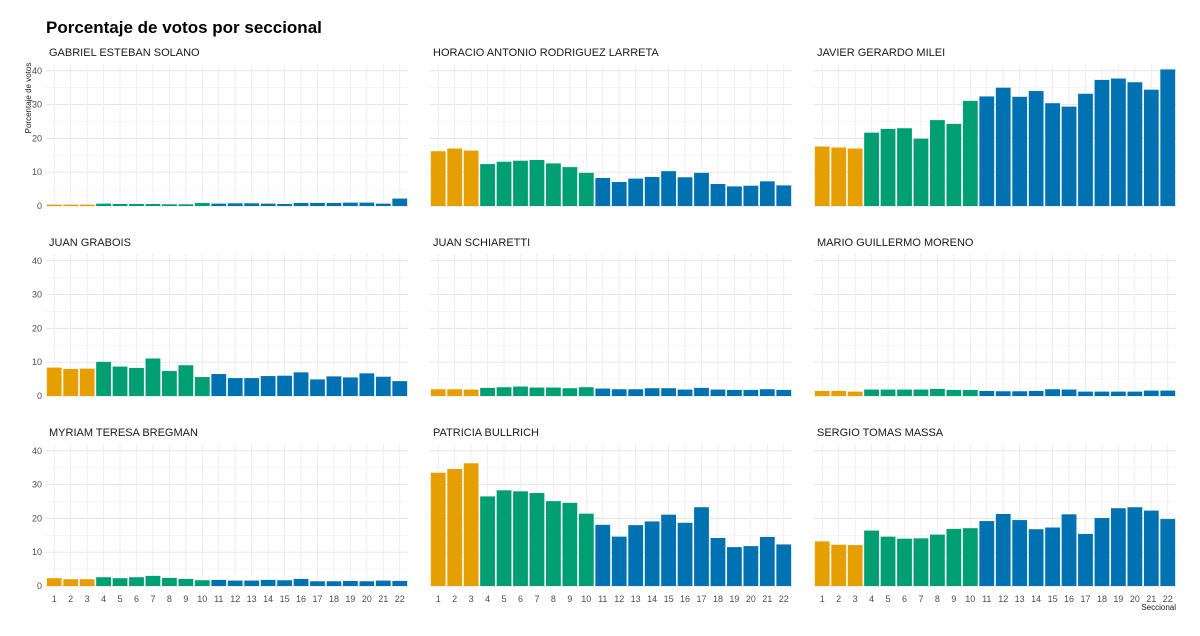 The height and width of the screenshot is (636, 1200). I want to click on x-tick-label: 13, so click(636, 599).